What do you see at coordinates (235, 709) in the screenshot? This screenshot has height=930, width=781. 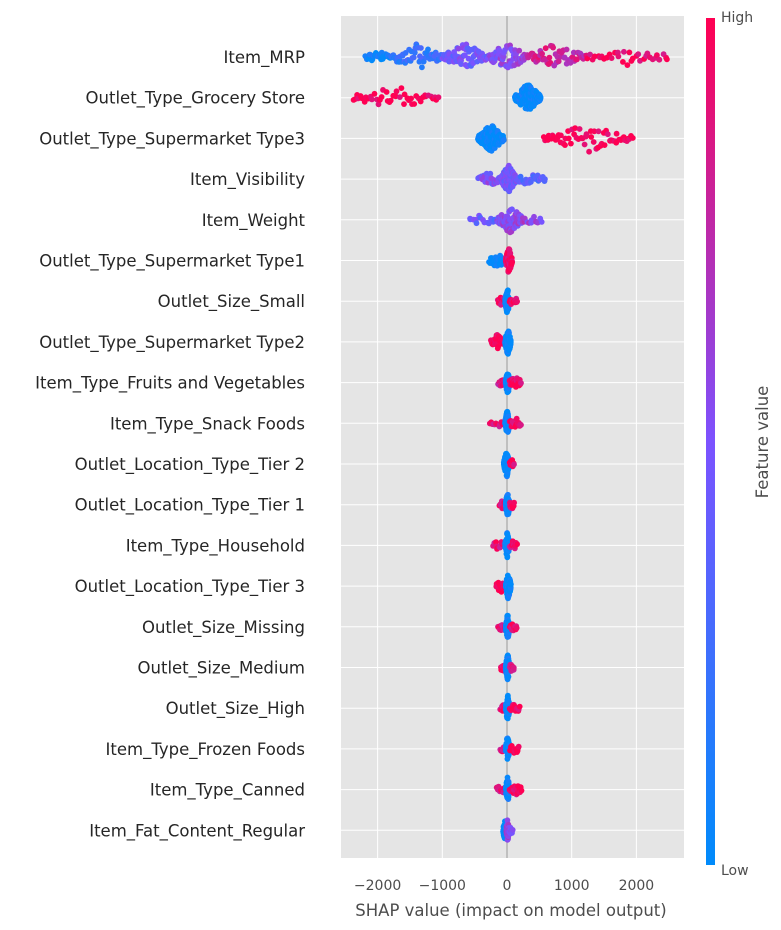 I see `feature-label: Outlet_Size_High` at bounding box center [235, 709].